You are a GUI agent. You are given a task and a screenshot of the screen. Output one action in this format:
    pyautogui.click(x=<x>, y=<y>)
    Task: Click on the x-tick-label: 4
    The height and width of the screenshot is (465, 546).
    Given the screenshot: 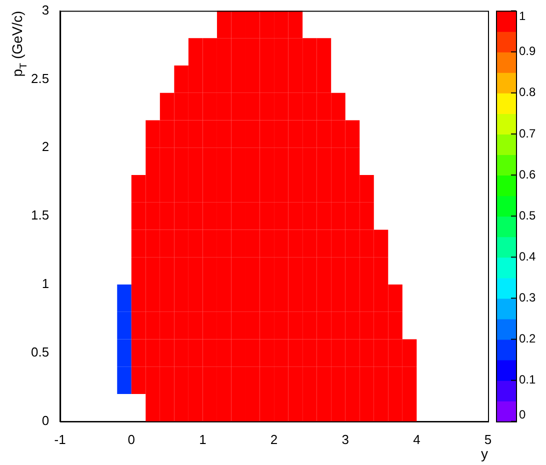 What is the action you would take?
    pyautogui.click(x=416, y=439)
    